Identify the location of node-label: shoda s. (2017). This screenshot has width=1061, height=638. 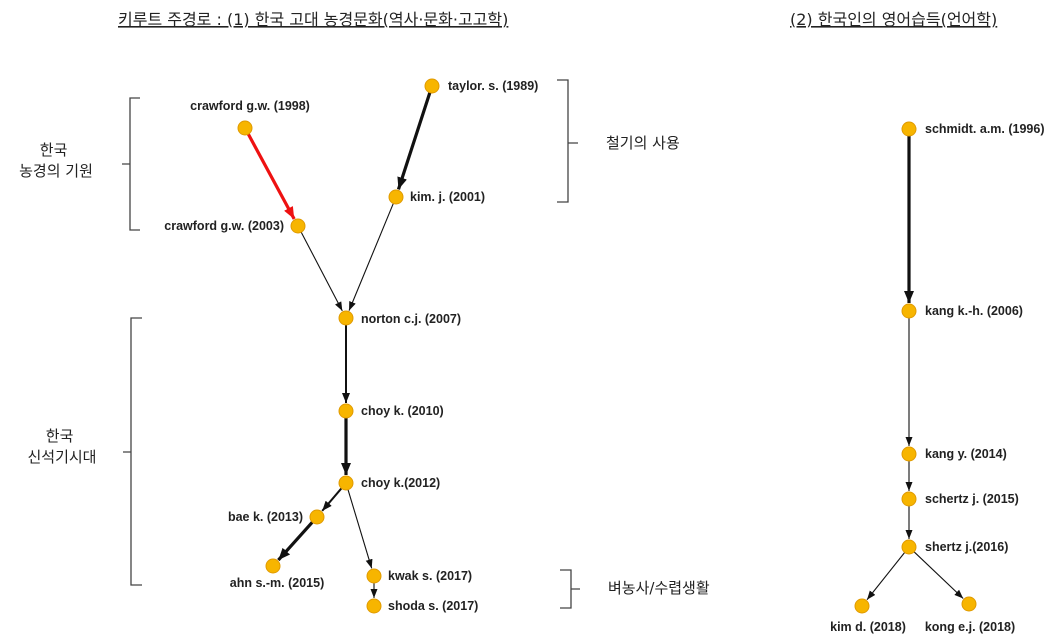
(433, 606).